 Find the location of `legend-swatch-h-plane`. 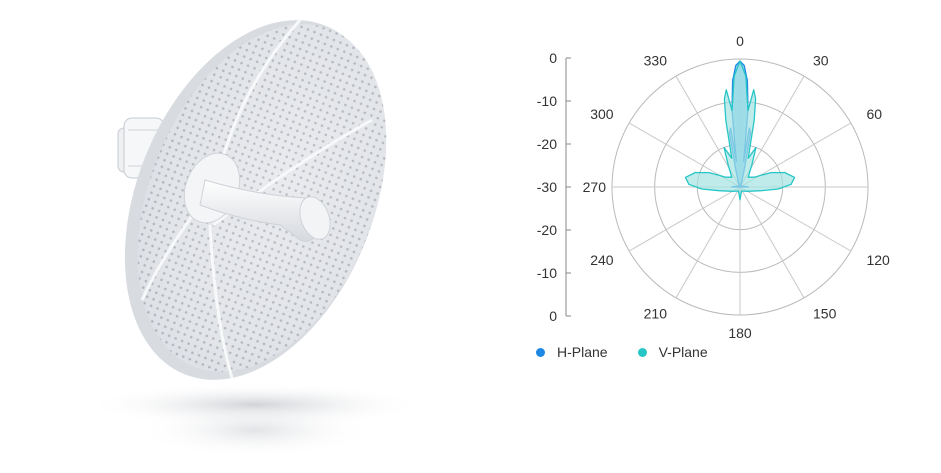

legend-swatch-h-plane is located at coordinates (540, 352).